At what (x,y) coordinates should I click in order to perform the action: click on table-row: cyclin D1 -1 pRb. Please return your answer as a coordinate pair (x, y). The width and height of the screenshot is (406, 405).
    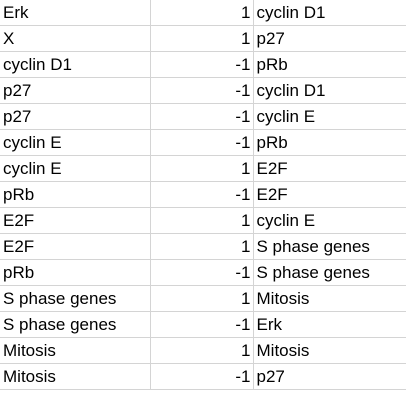
    Looking at the image, I should click on (203, 64).